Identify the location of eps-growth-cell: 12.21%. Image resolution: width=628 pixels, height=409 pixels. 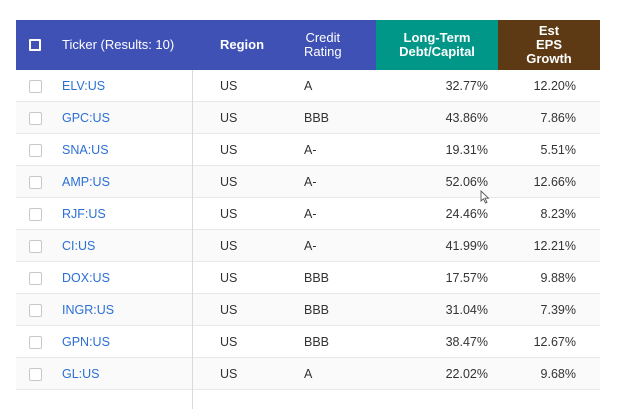
(554, 246).